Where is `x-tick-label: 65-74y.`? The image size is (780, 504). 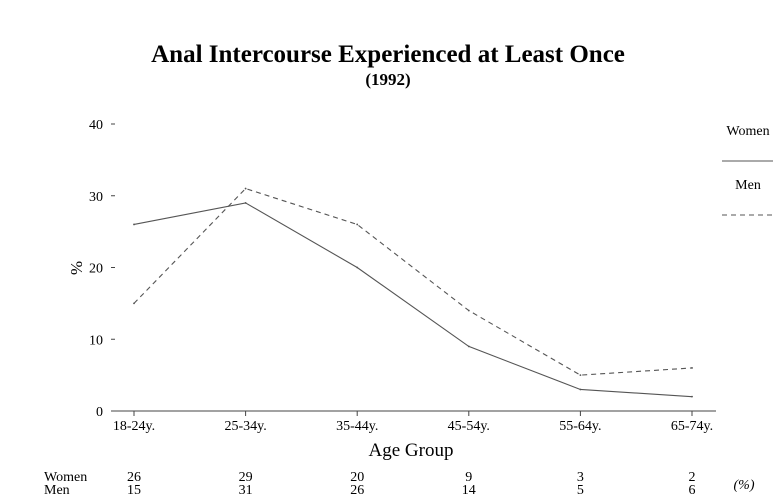
x-tick-label: 65-74y. is located at coordinates (692, 426).